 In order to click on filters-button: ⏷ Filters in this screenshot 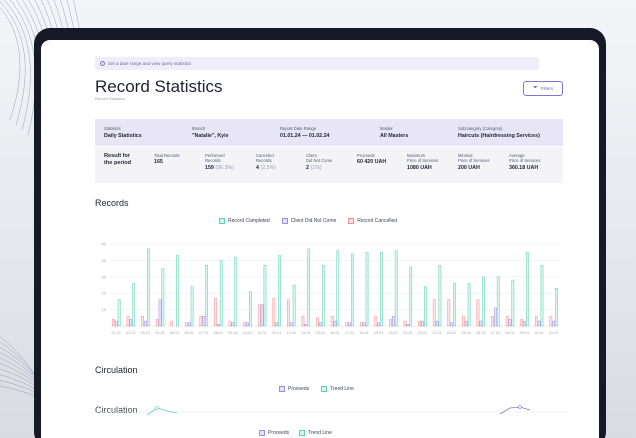, I will do `click(543, 88)`.